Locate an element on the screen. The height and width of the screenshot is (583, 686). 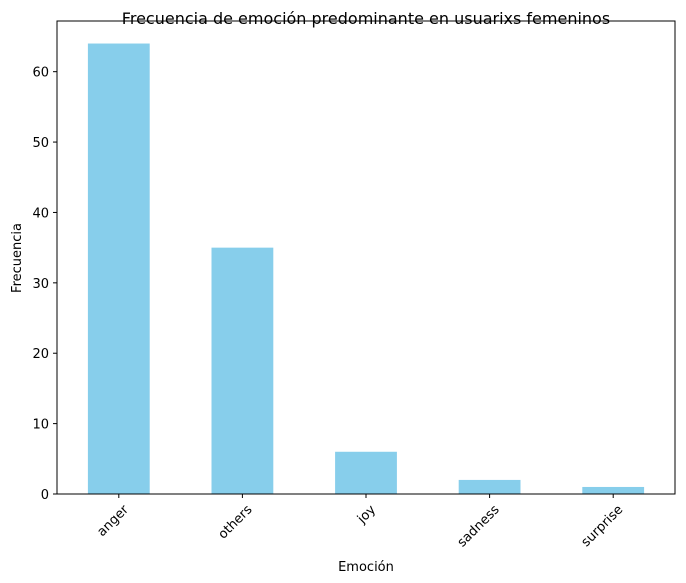
x-tick-label-others: others is located at coordinates (236, 522).